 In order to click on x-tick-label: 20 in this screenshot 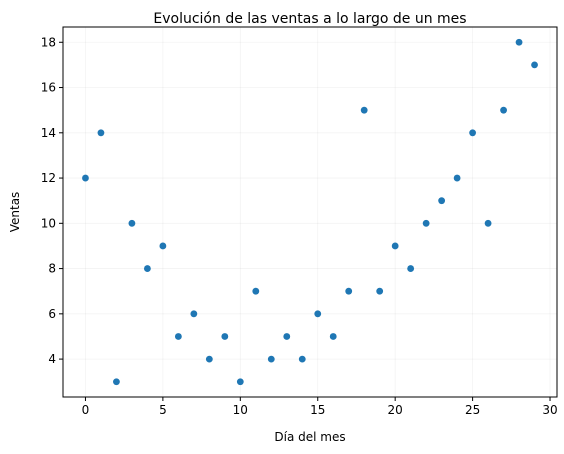, I will do `click(395, 410)`.